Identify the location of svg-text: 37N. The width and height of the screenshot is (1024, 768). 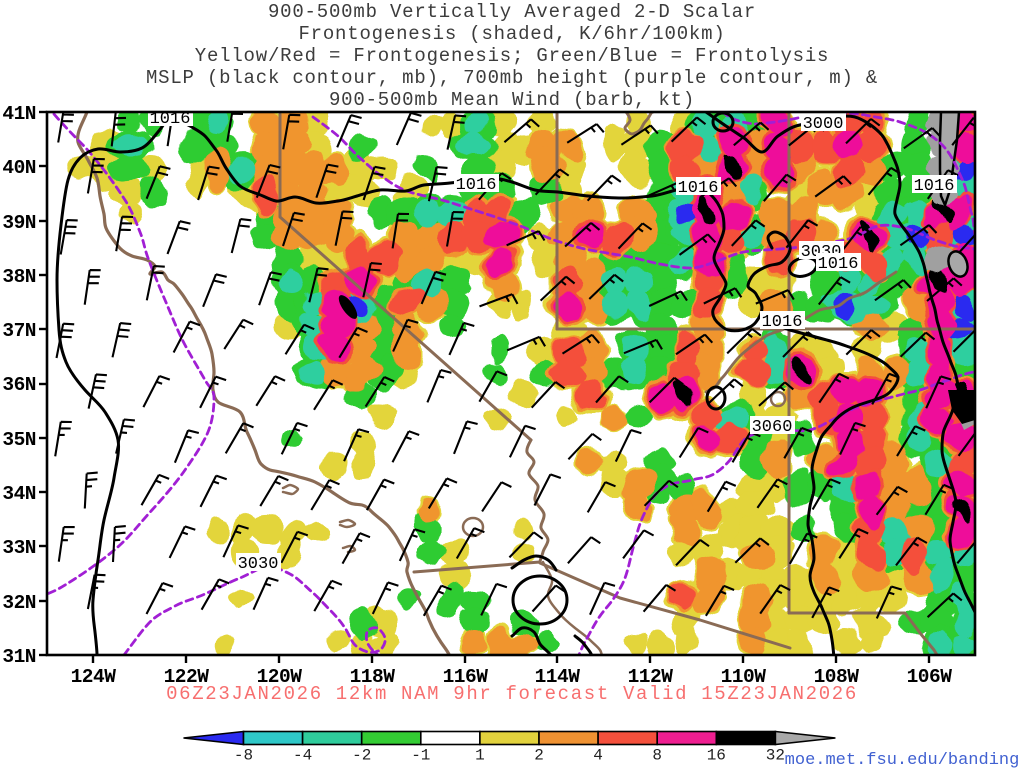
(19, 331).